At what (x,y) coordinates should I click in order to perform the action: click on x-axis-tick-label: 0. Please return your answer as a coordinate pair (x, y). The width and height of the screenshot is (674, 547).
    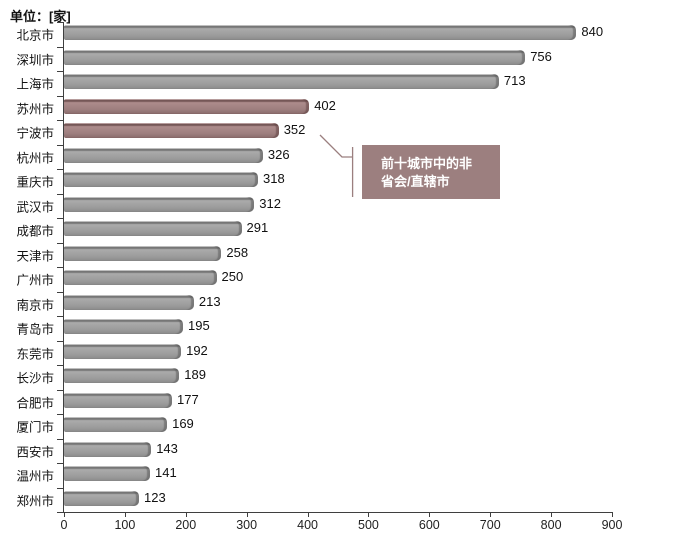
    Looking at the image, I should click on (64, 525).